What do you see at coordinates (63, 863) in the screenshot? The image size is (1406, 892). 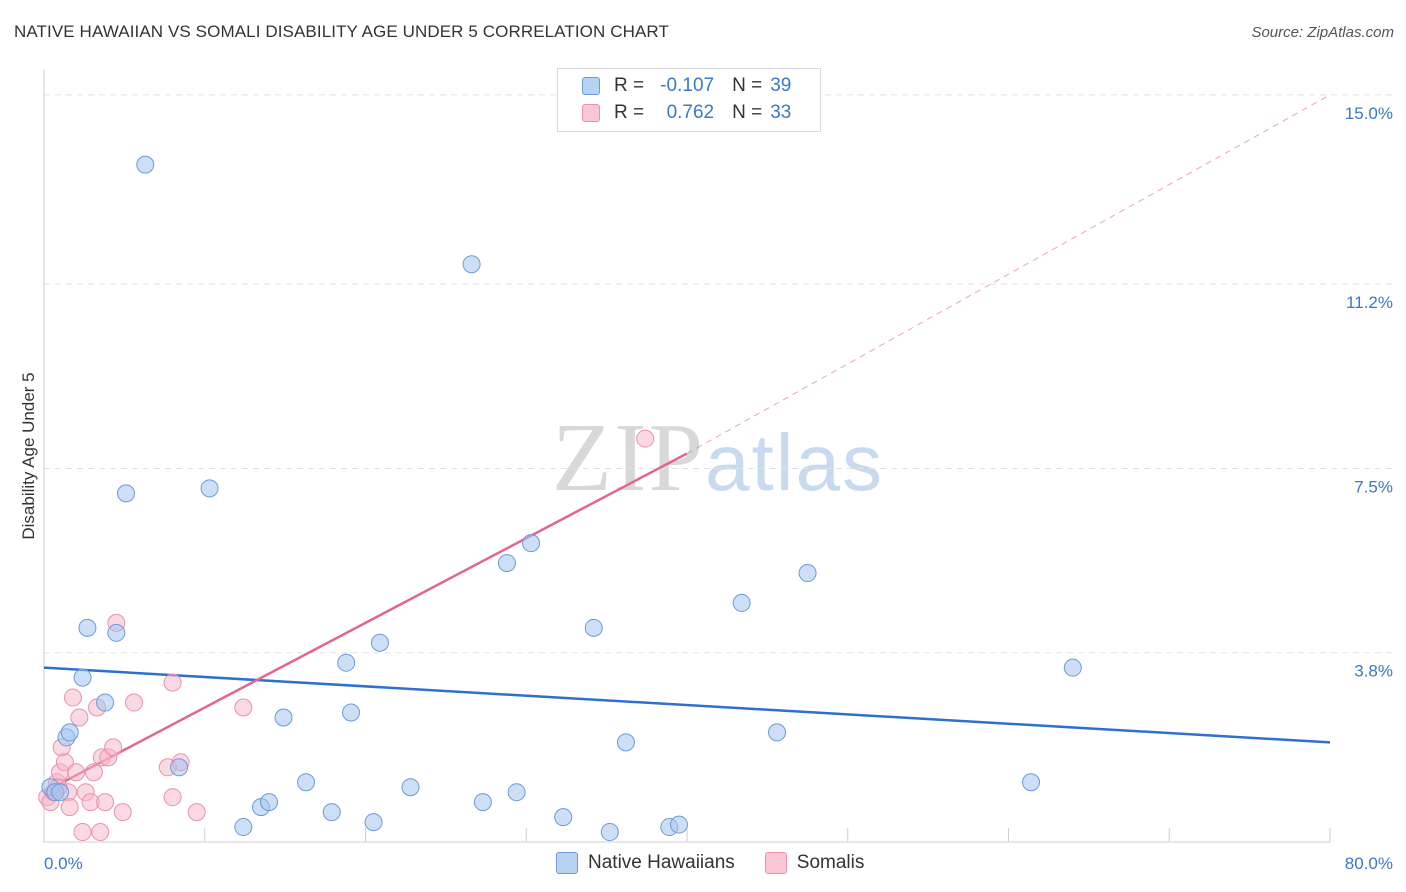 I see `x-tick-label: 0.0%` at bounding box center [63, 863].